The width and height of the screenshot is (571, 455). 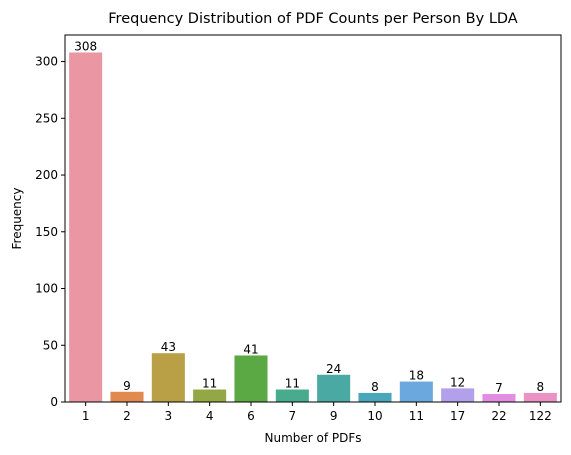 I want to click on data-label-9: 24, so click(x=333, y=369).